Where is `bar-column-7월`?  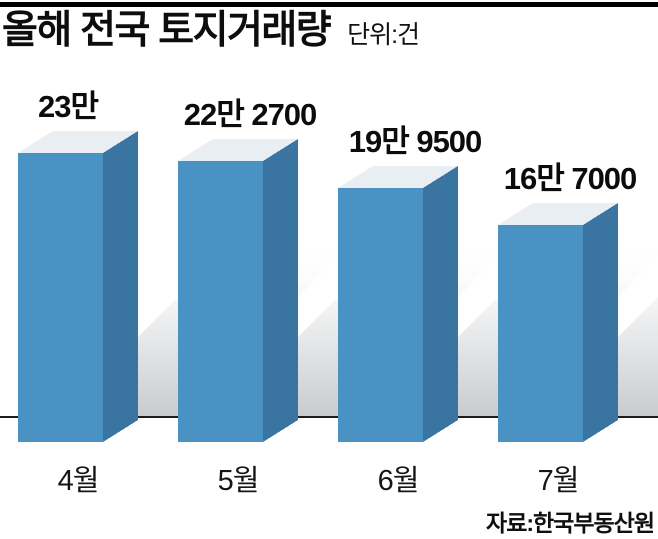
bar-column-7월 is located at coordinates (558, 322).